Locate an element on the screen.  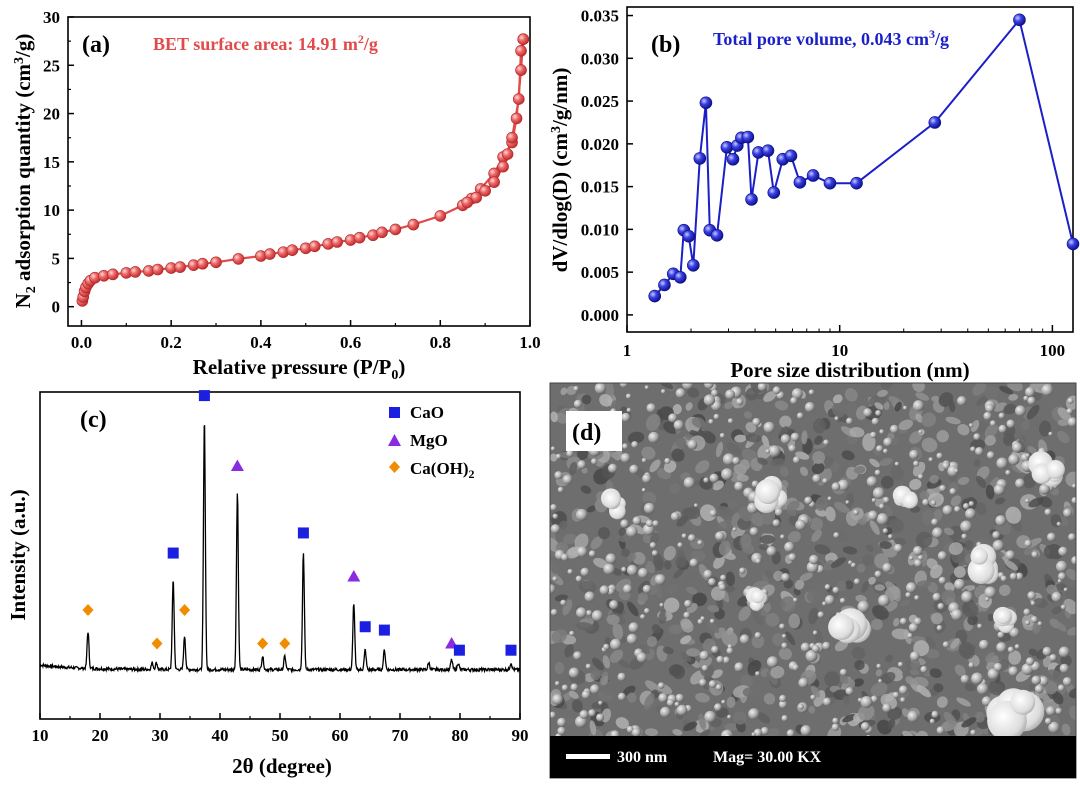
x-tick-label: 0.4 is located at coordinates (261, 342).